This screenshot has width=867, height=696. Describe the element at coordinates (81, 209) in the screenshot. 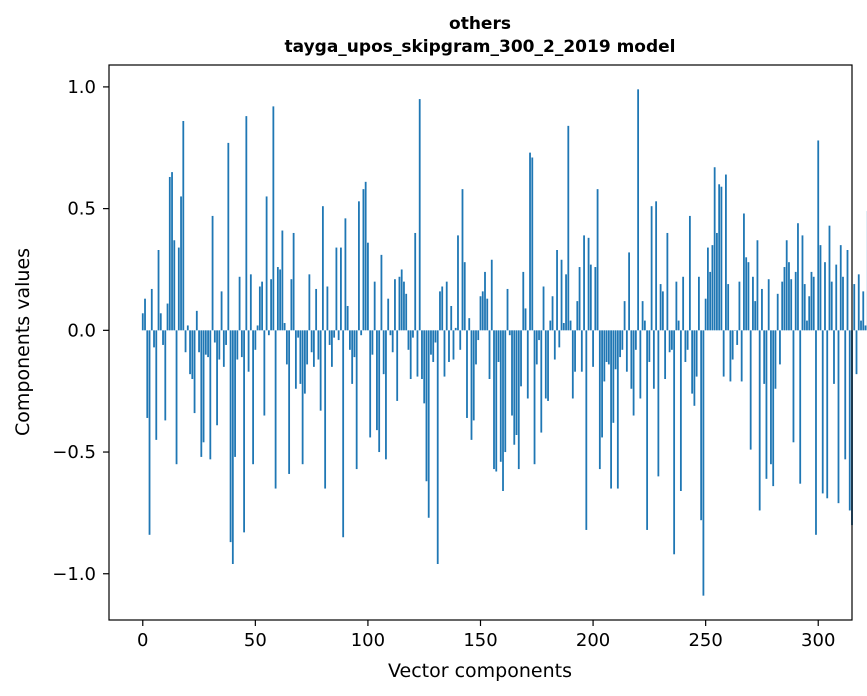

I see `y-tick-label: 0.5` at that location.